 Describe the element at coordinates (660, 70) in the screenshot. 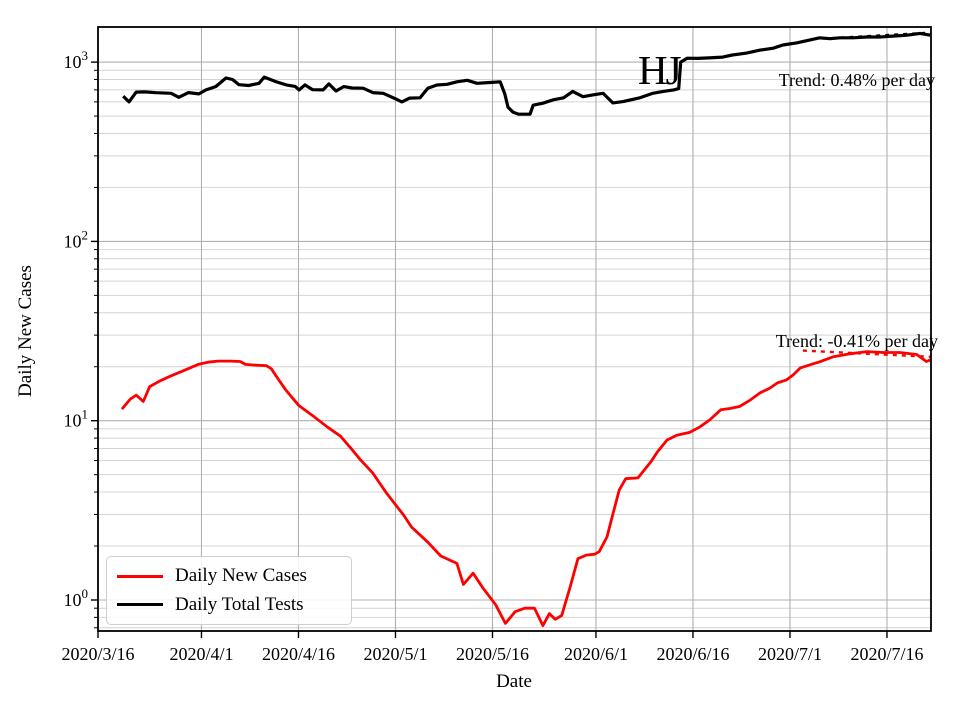

I see `hj-annotation: HJ` at that location.